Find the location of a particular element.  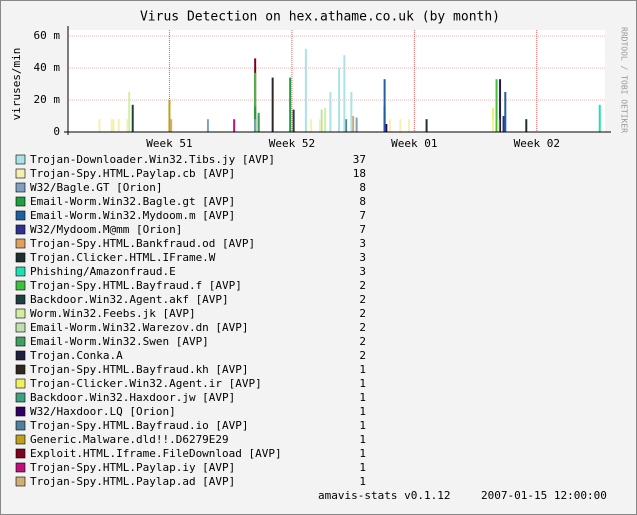

legend-label: Trojan.Conka.A is located at coordinates (76, 355).